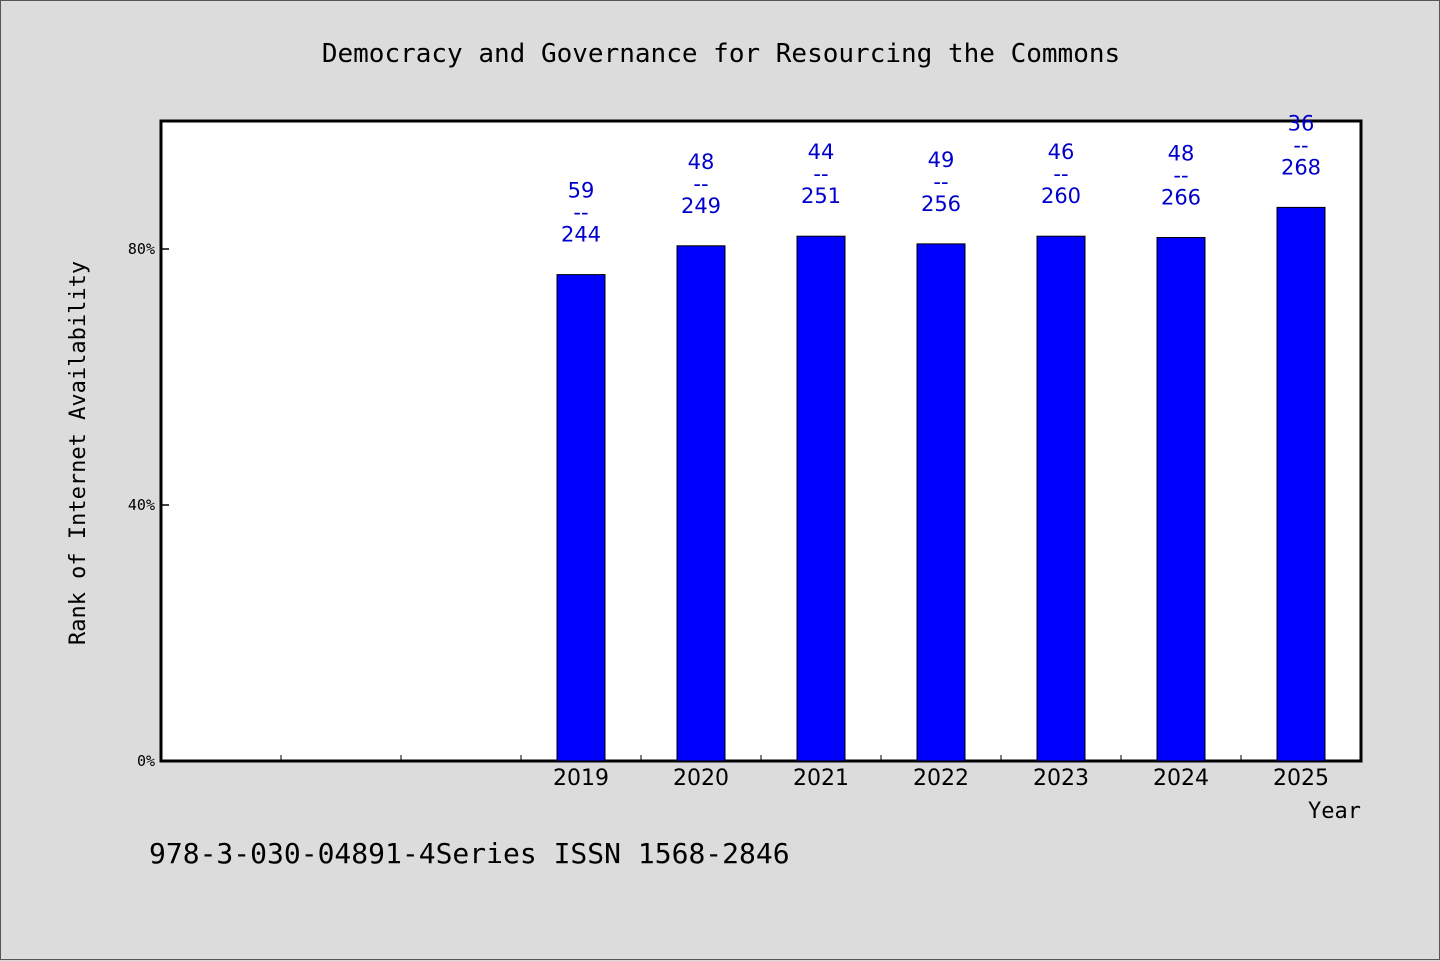  Describe the element at coordinates (1061, 498) in the screenshot. I see `bar-2023` at that location.